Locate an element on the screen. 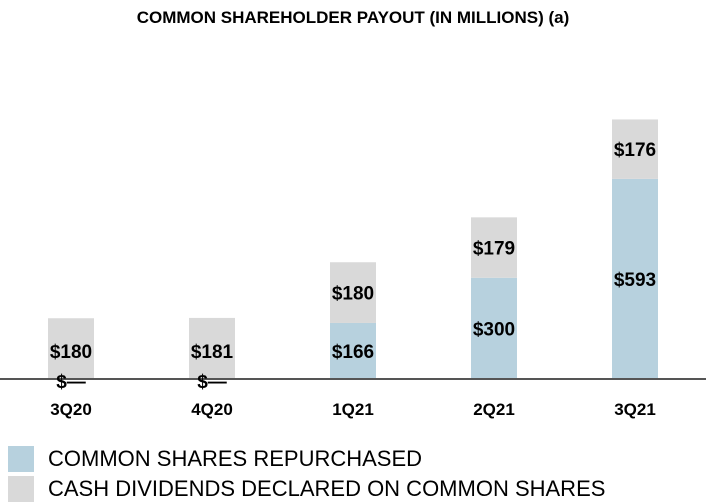 Image resolution: width=706 pixels, height=504 pixels. label-repurchased-1Q21: $166 is located at coordinates (353, 352).